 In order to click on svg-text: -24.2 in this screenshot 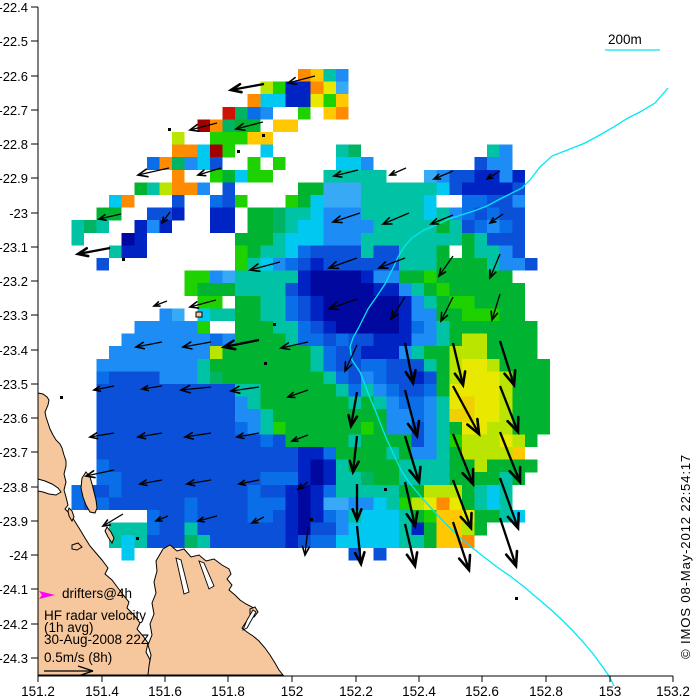, I will do `click(14, 624)`.